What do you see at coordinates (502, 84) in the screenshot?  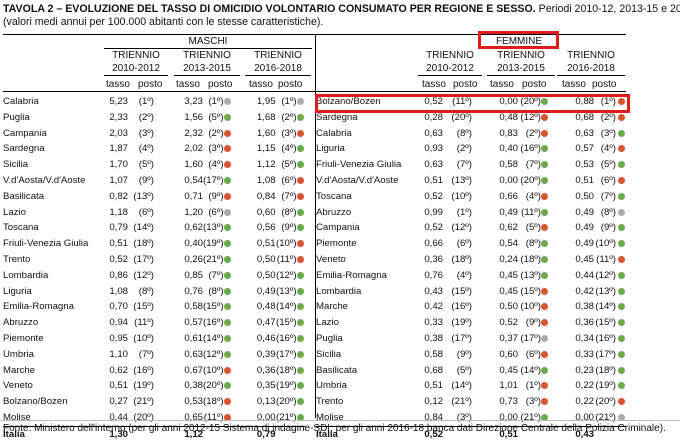 I see `sub-tasso-f2: tasso` at bounding box center [502, 84].